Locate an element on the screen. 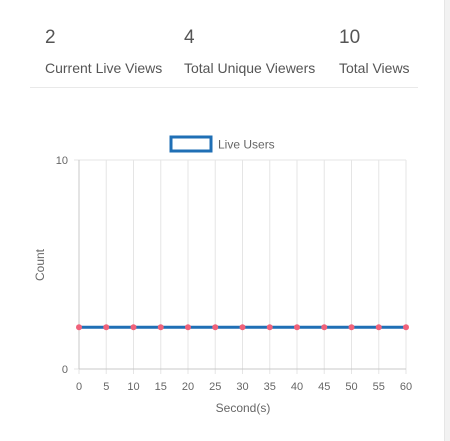  stat-label: Current Live Views is located at coordinates (104, 68).